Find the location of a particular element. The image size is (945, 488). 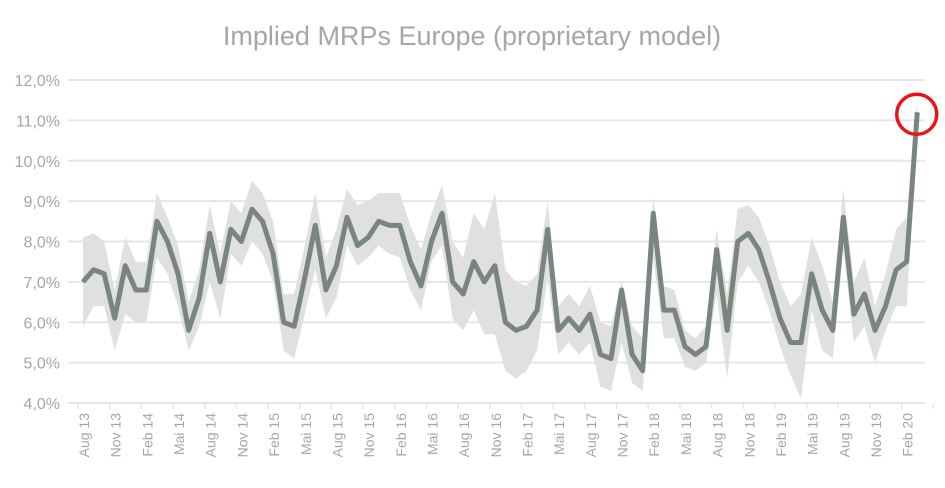

x-tick-label: Aug 19 is located at coordinates (844, 435).